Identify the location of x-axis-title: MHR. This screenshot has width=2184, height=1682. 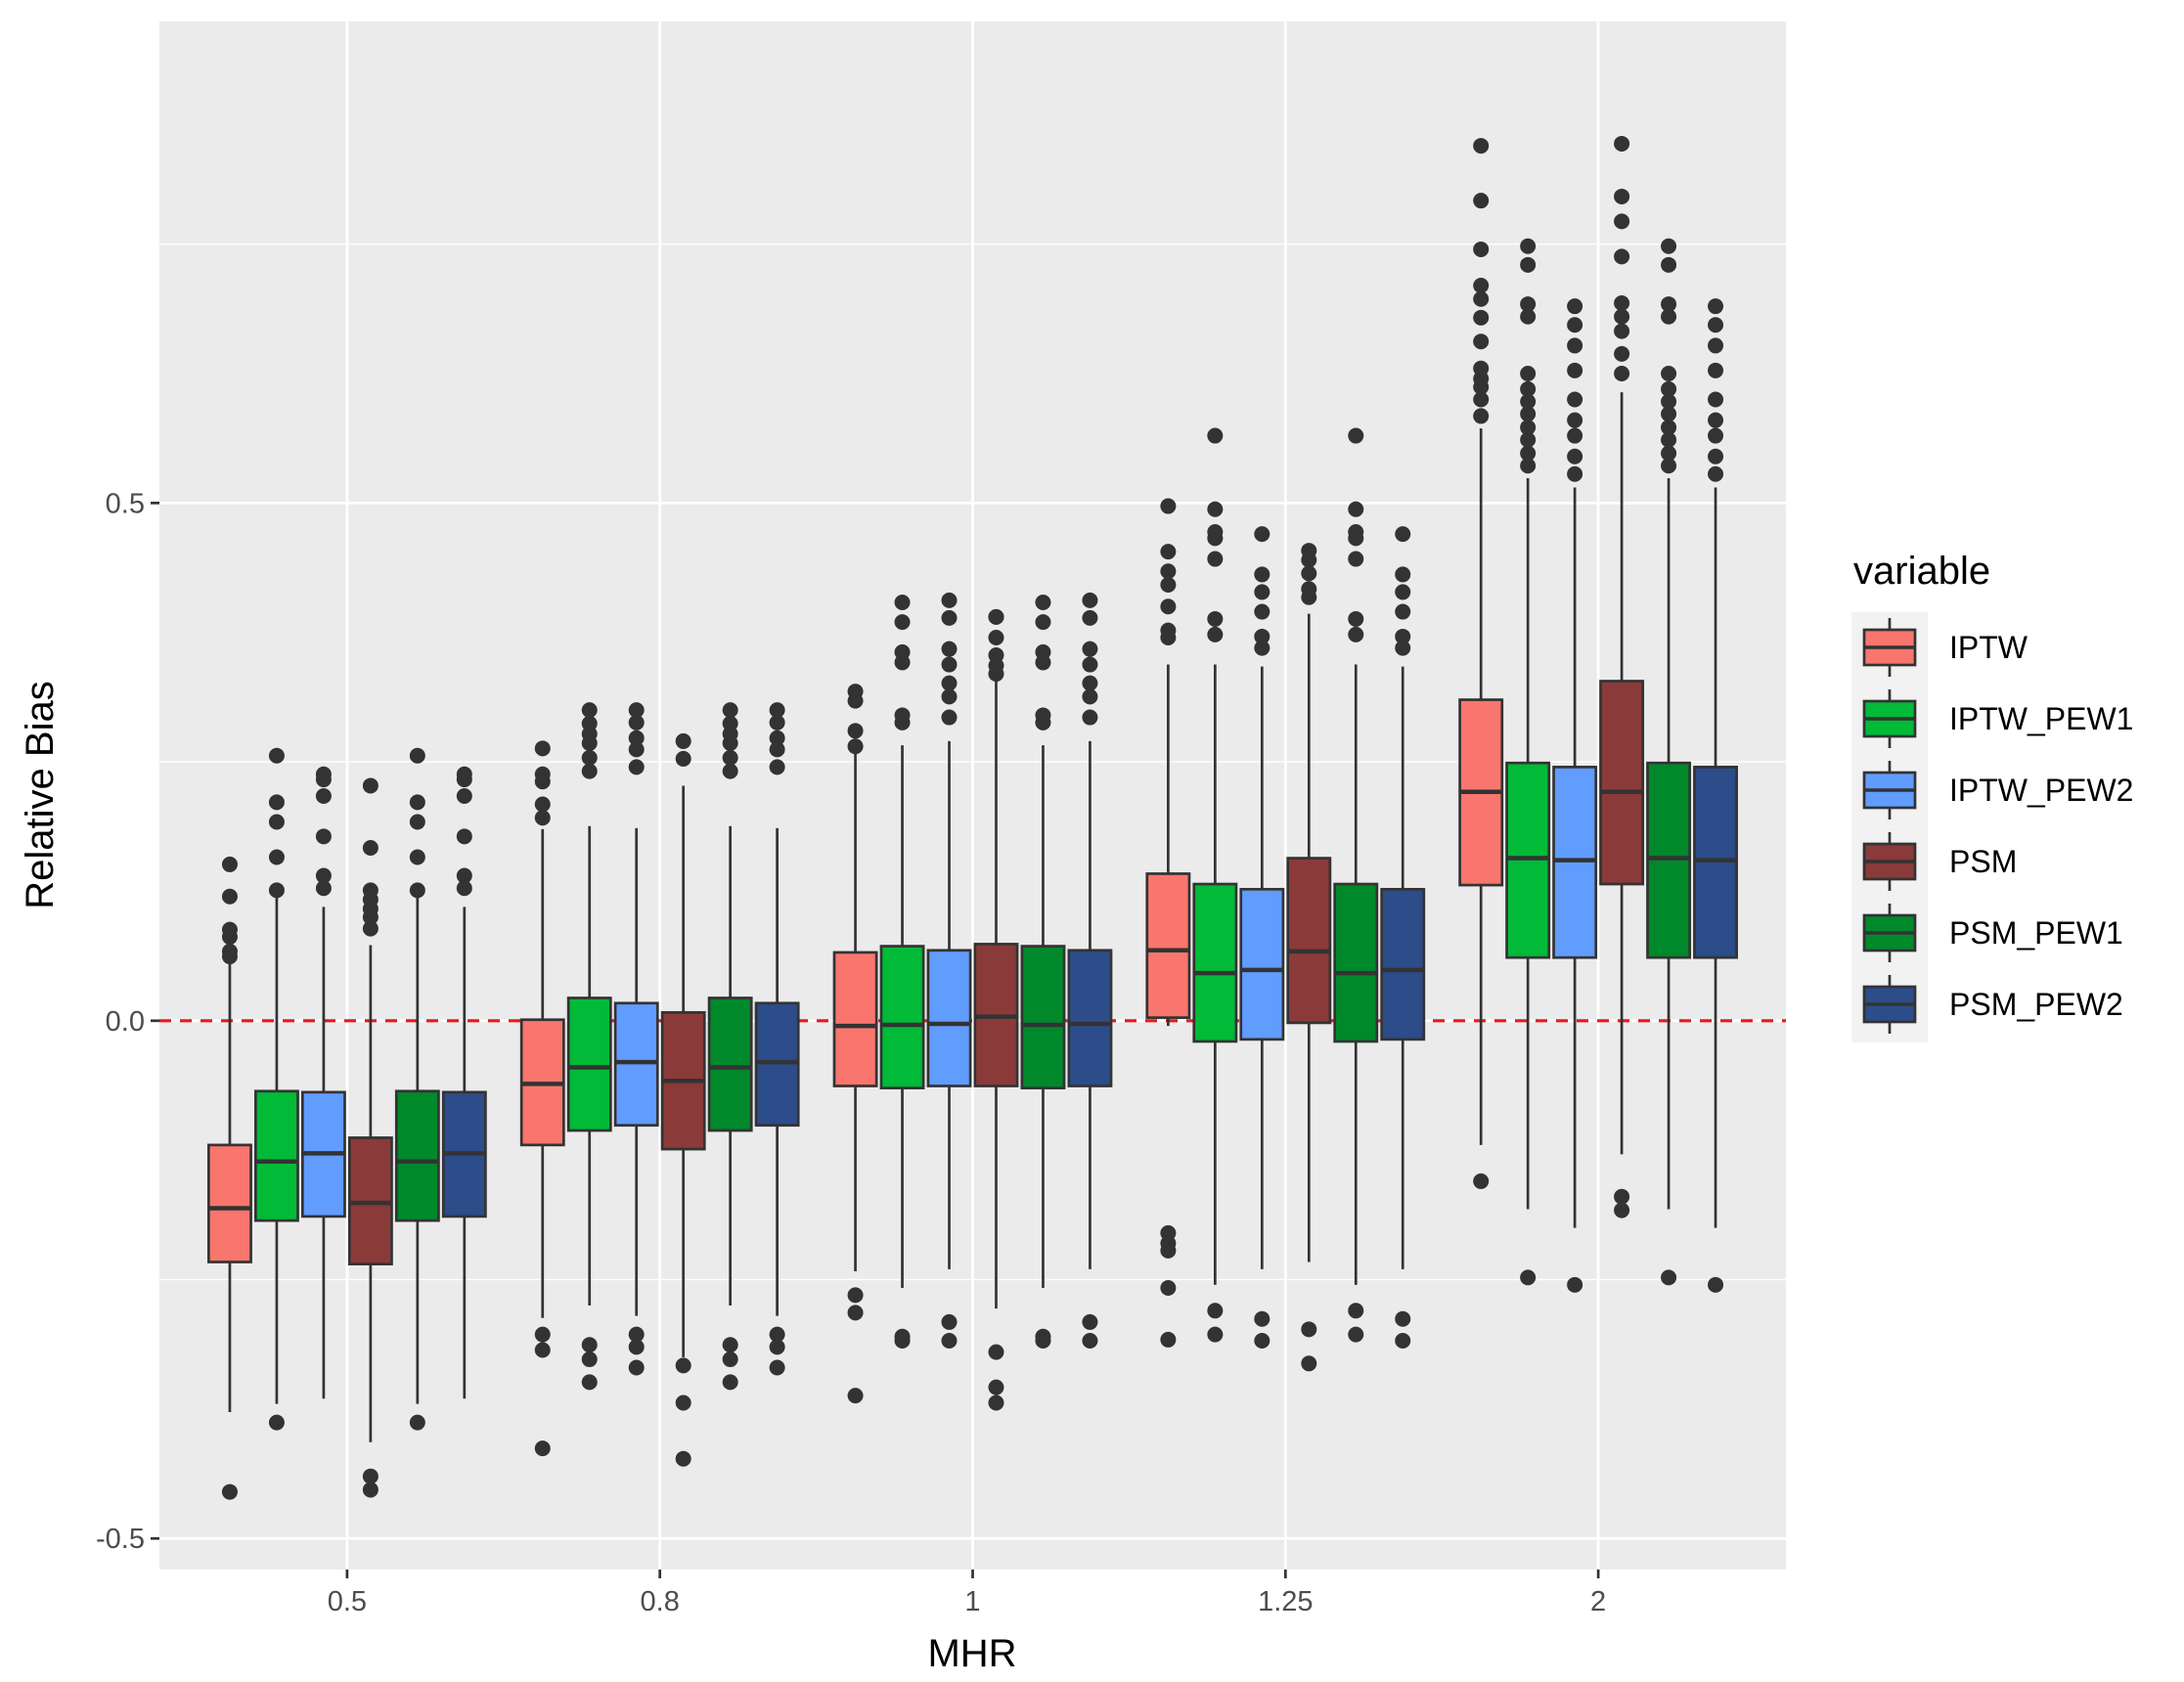
(971, 1654).